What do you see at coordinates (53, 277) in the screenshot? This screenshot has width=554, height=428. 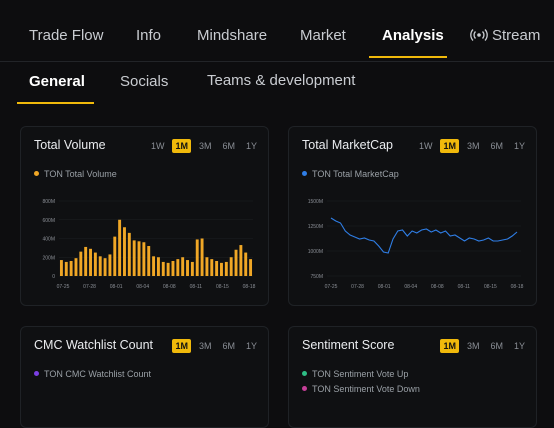 I see `y-tick-label: 0` at bounding box center [53, 277].